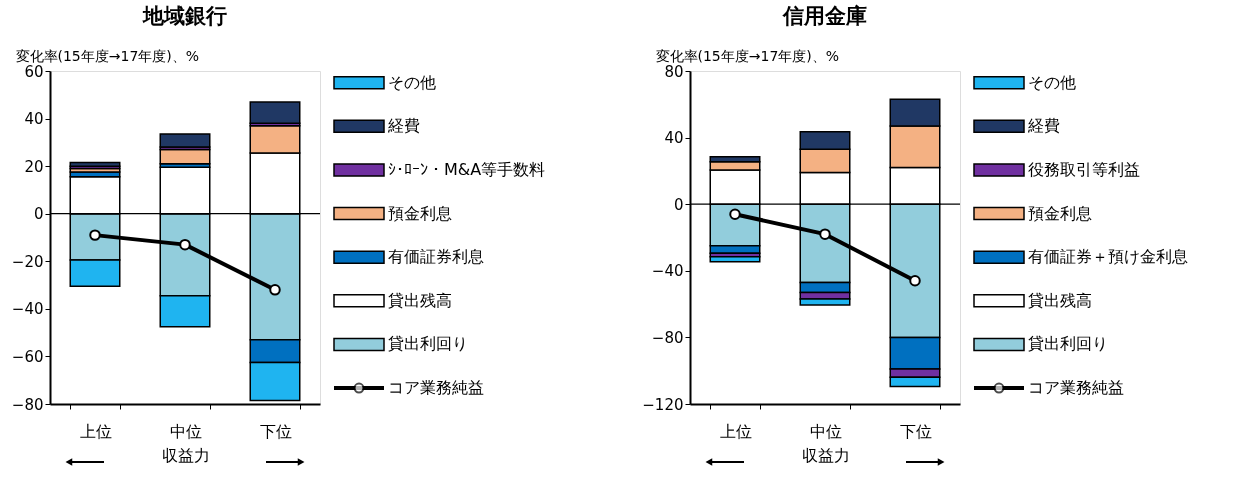  What do you see at coordinates (824, 16) in the screenshot?
I see `chart-title: 信用金庫` at bounding box center [824, 16].